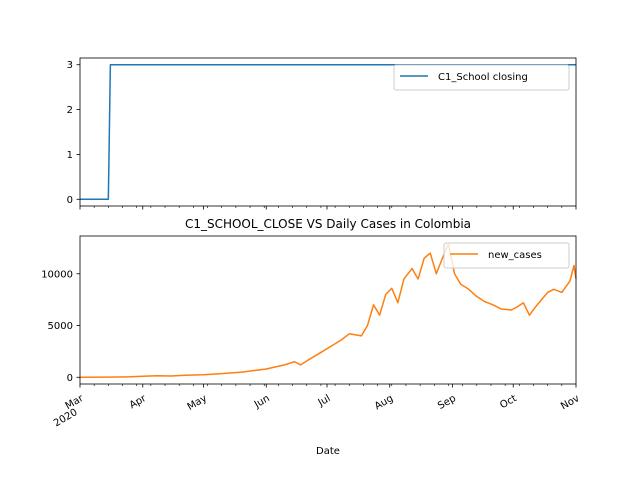  Describe the element at coordinates (57, 274) in the screenshot. I see `y-tick-label: 10000` at that location.